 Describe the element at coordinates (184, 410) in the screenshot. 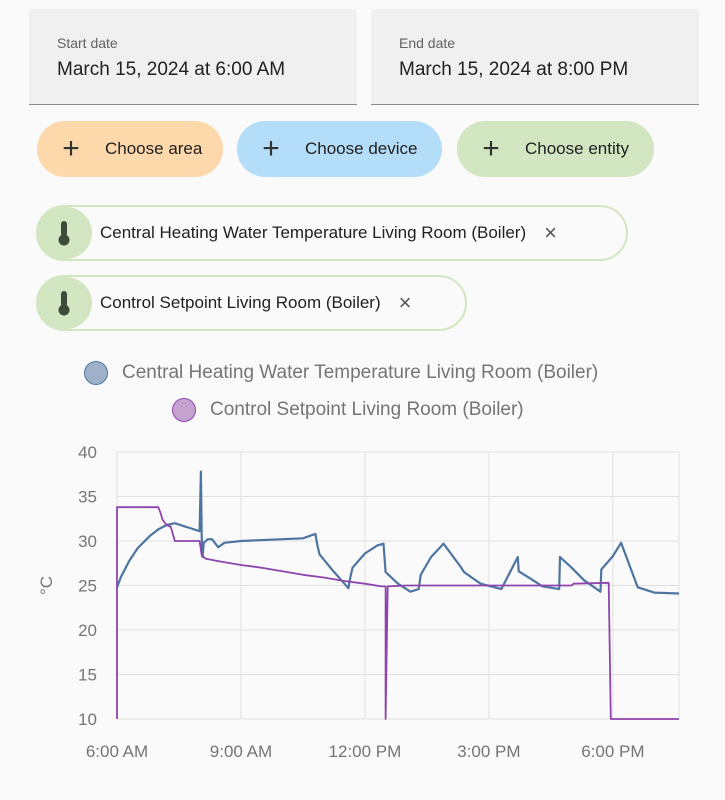

I see `legend-swatch-control-setpoint` at that location.